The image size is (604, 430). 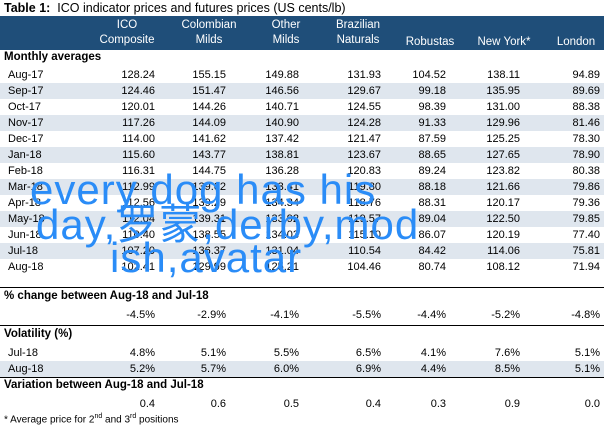 I want to click on section-pct-change: % change between Aug-18 and Jul-18, so click(x=106, y=296).